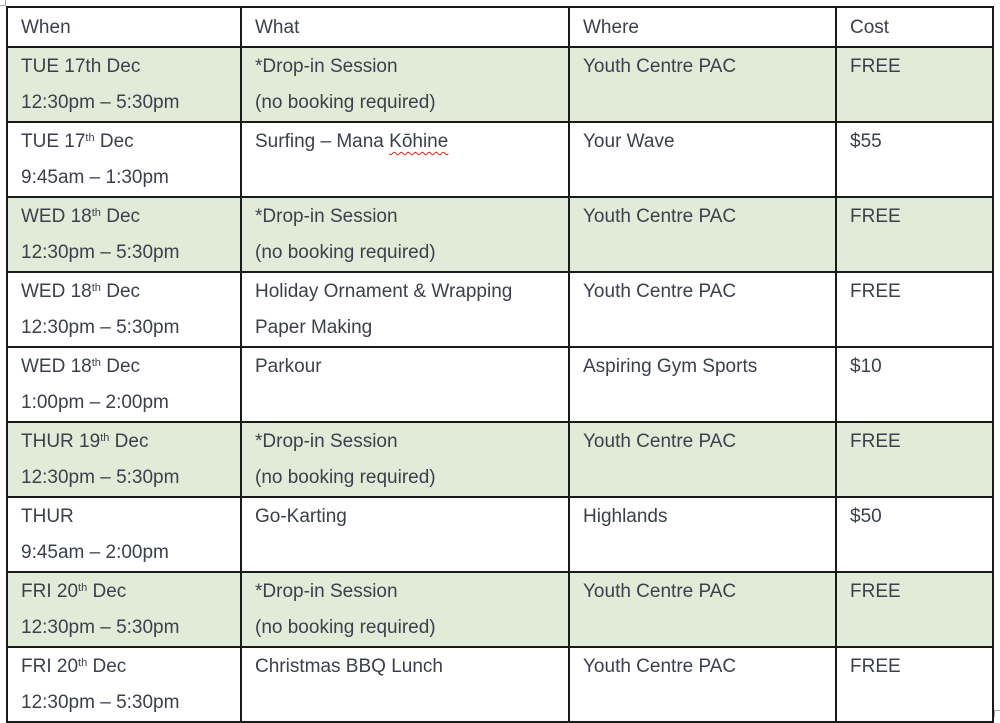 Image resolution: width=1000 pixels, height=723 pixels. What do you see at coordinates (405, 309) in the screenshot?
I see `what-cell: Holiday Ornament & Wrapping Paper Making` at bounding box center [405, 309].